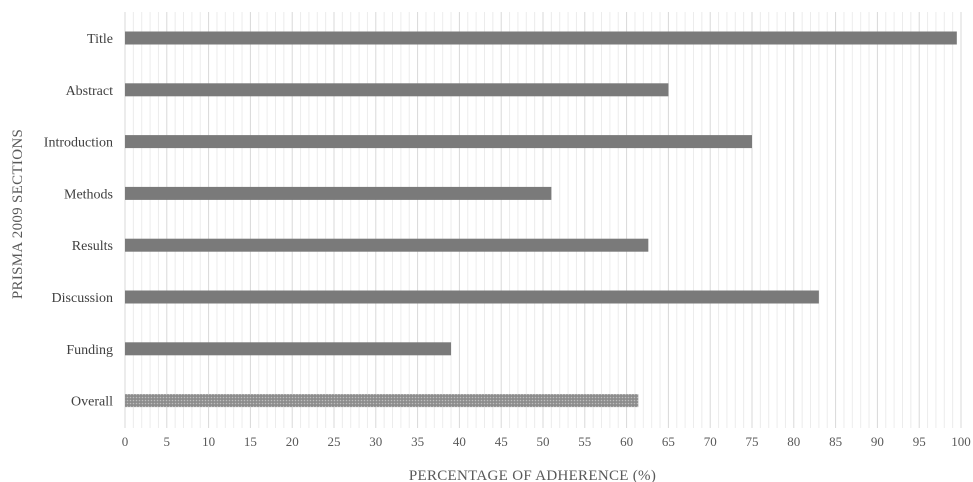  Describe the element at coordinates (125, 441) in the screenshot. I see `x-tick-label: 0` at that location.